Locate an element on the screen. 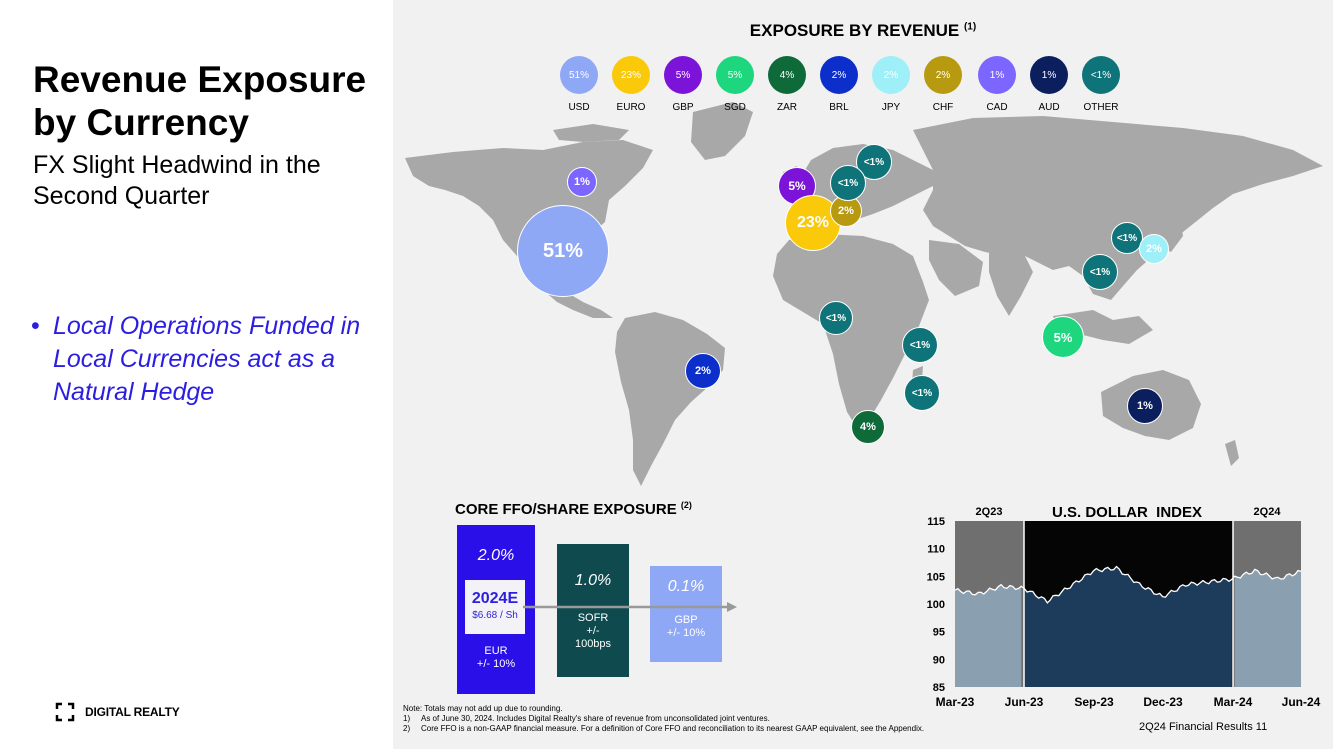 This screenshot has height=749, width=1333. legend-item-usd: 51% USD is located at coordinates (579, 84).